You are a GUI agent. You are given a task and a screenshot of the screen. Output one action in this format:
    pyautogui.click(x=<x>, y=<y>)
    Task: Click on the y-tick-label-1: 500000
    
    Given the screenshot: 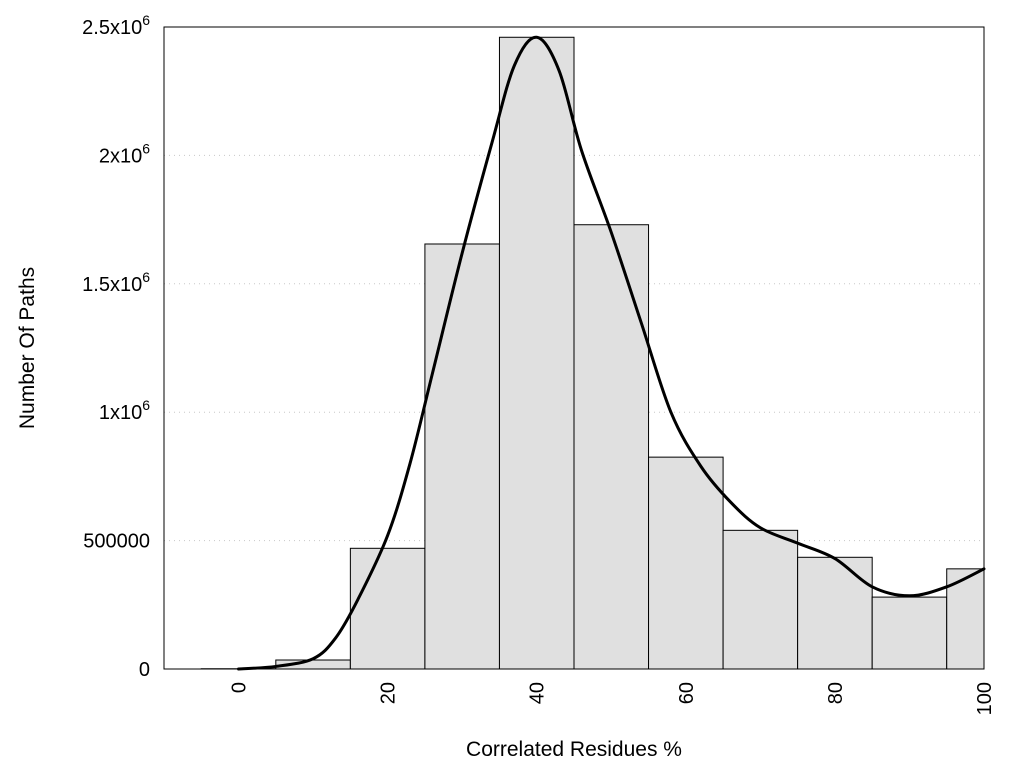 What is the action you would take?
    pyautogui.click(x=116, y=542)
    